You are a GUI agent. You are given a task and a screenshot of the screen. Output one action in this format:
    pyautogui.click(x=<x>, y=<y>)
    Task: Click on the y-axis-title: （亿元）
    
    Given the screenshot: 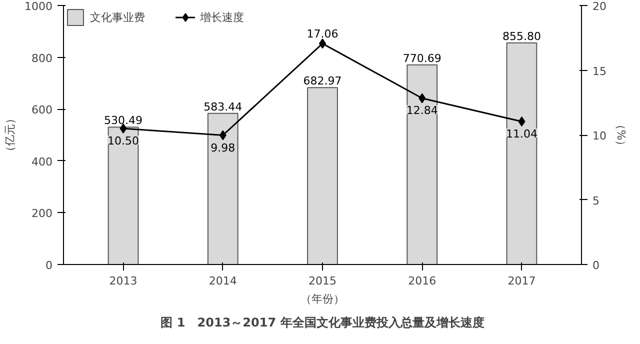 What is the action you would take?
    pyautogui.click(x=10, y=135)
    